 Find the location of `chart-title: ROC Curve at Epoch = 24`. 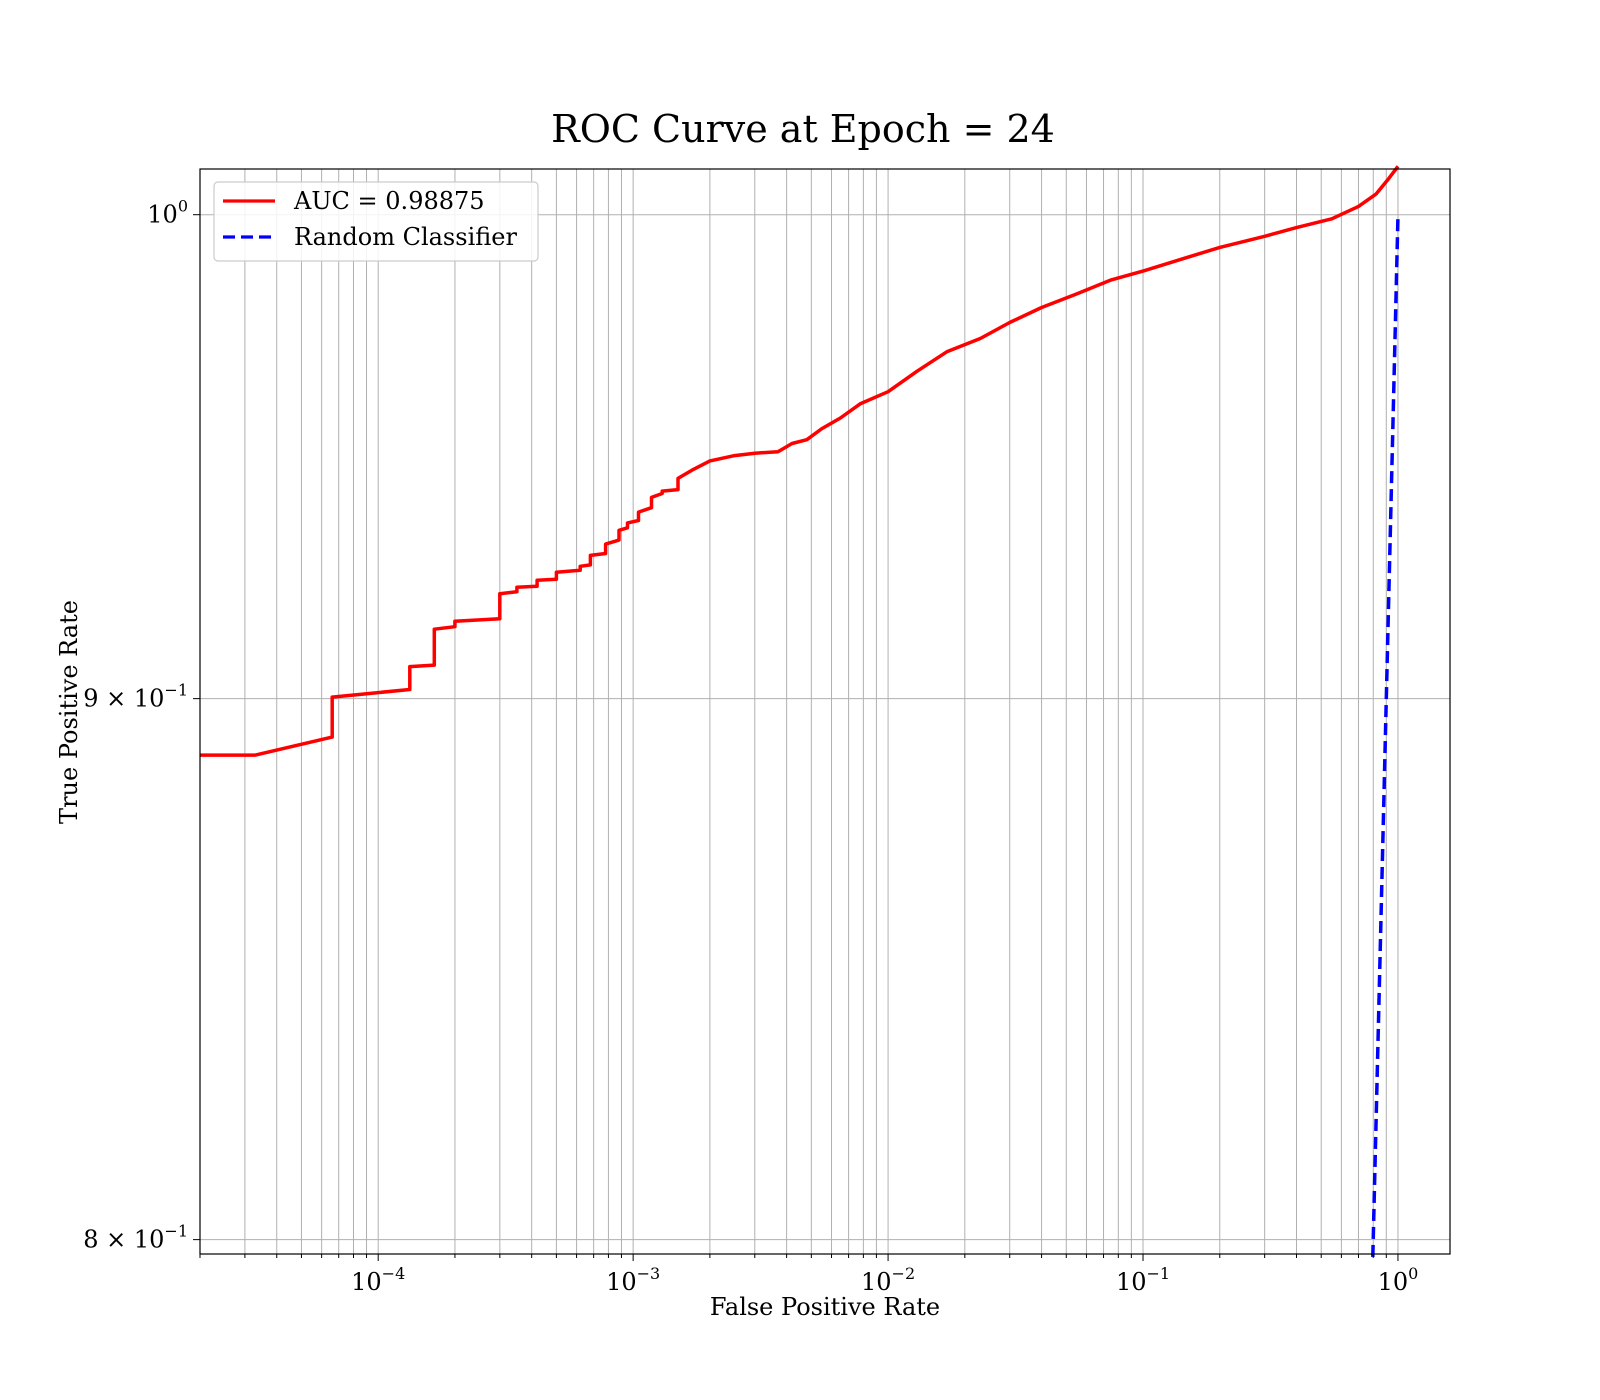

chart-title: ROC Curve at Epoch = 24 is located at coordinates (803, 129).